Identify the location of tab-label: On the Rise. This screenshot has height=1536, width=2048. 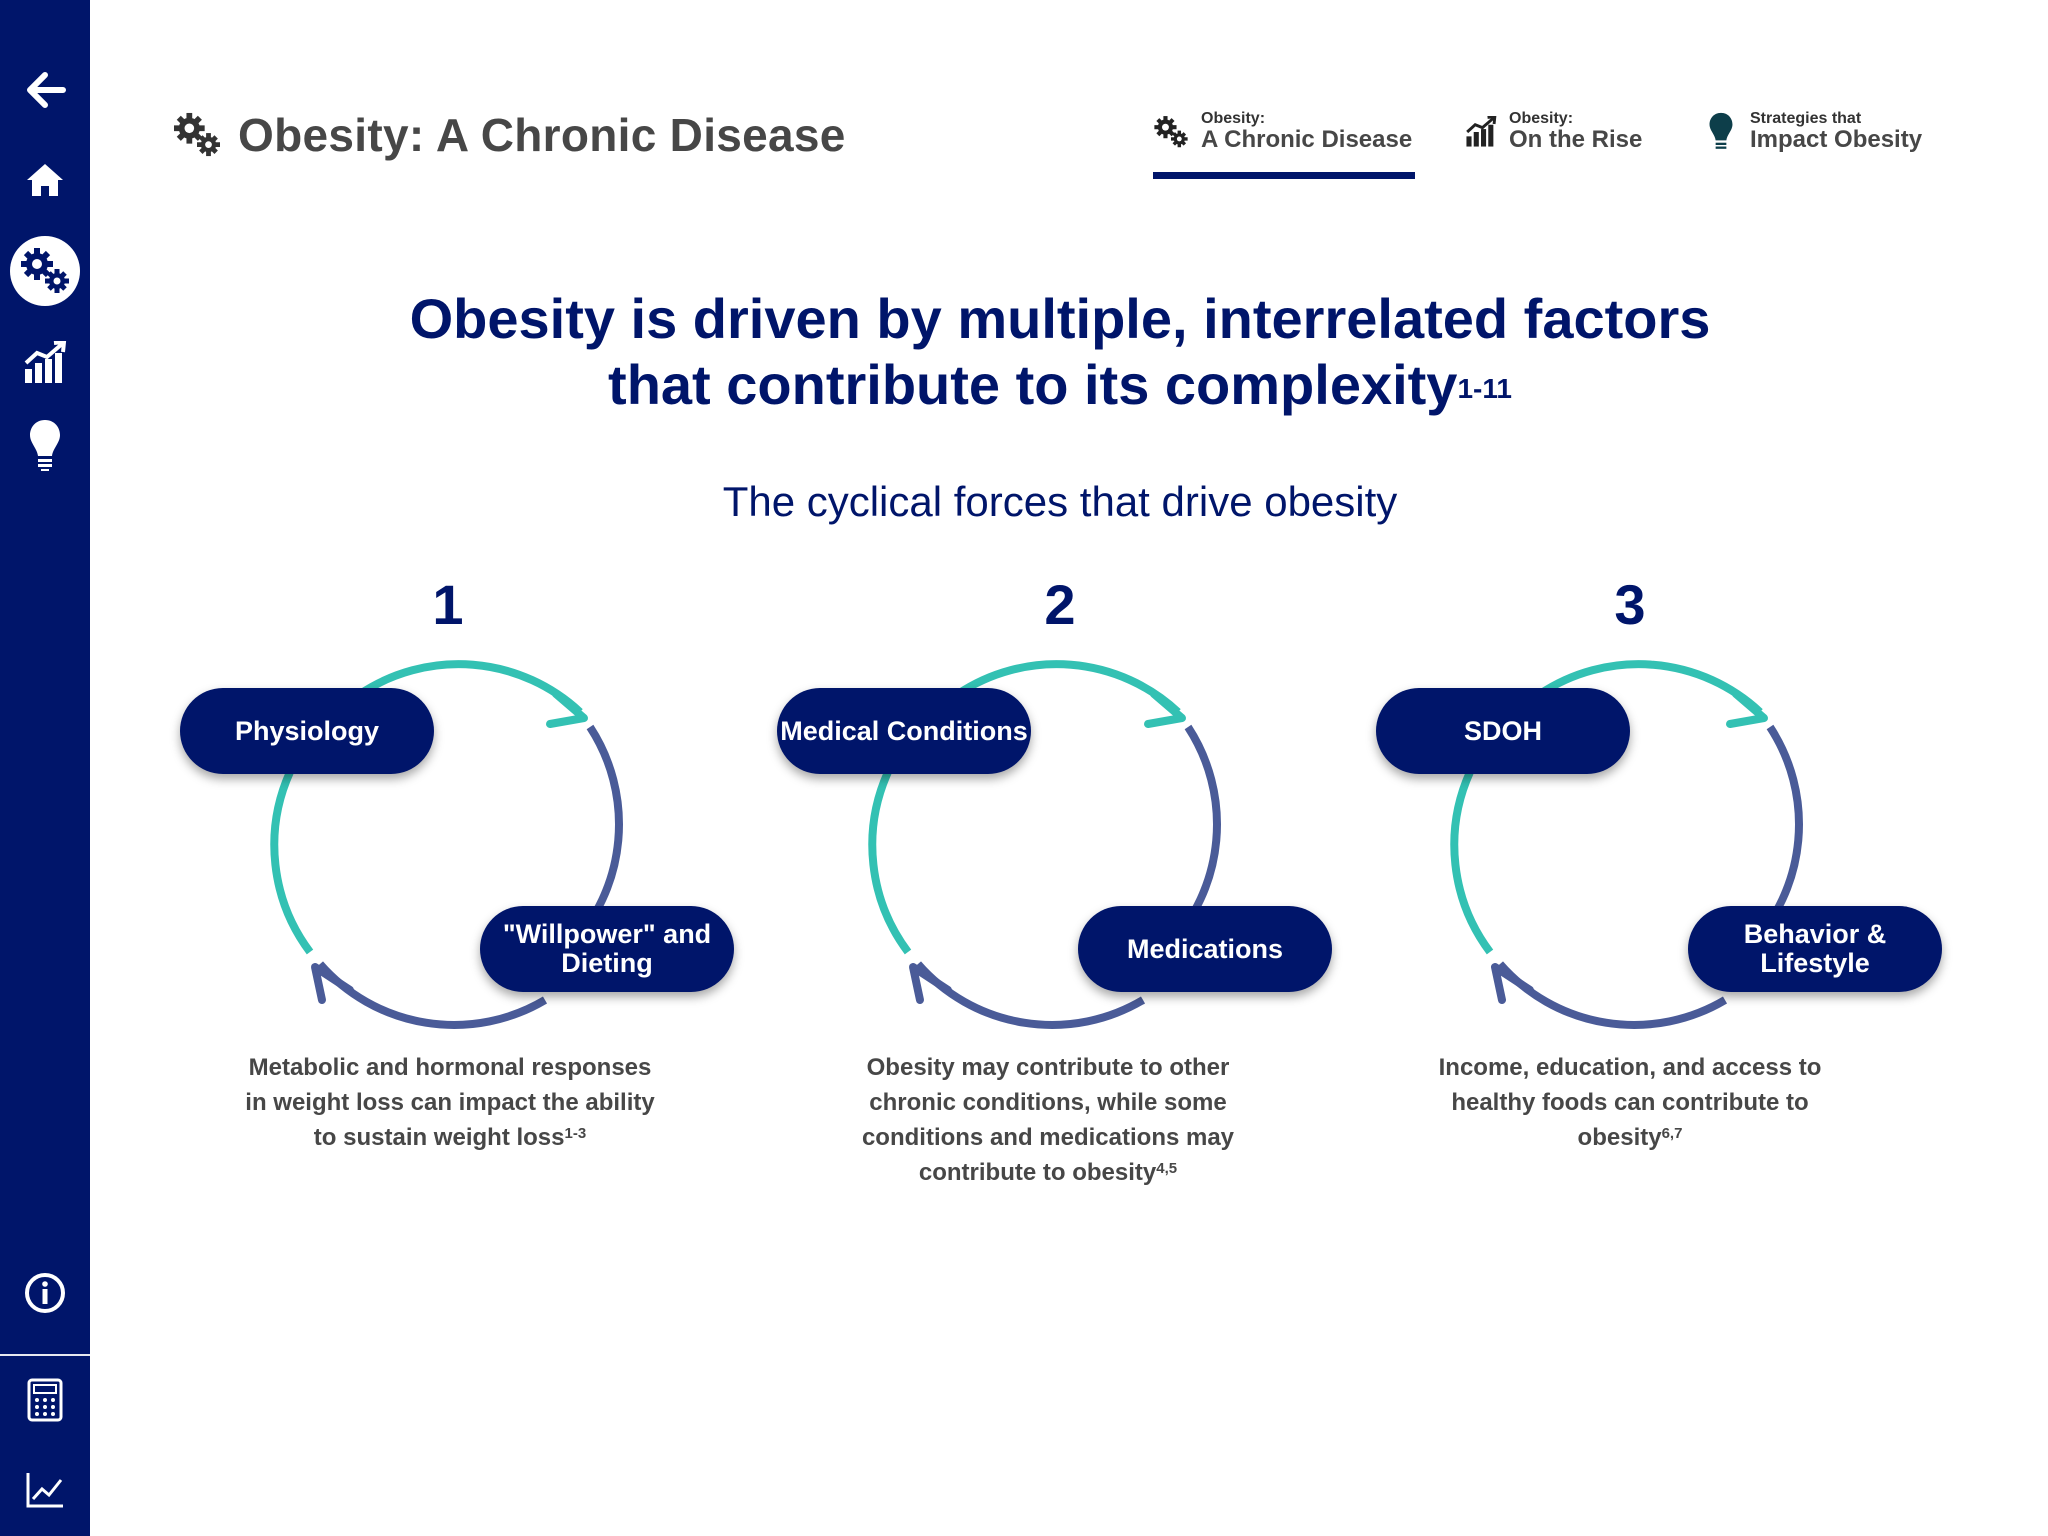
(1576, 139).